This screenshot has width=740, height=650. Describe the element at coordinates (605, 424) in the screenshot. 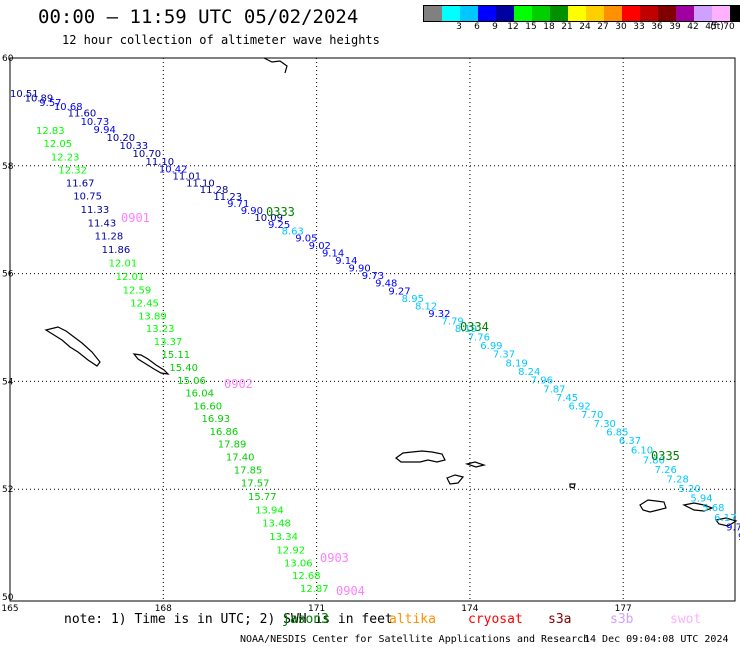

I see `wave-height-value-track-a: 7.30` at that location.